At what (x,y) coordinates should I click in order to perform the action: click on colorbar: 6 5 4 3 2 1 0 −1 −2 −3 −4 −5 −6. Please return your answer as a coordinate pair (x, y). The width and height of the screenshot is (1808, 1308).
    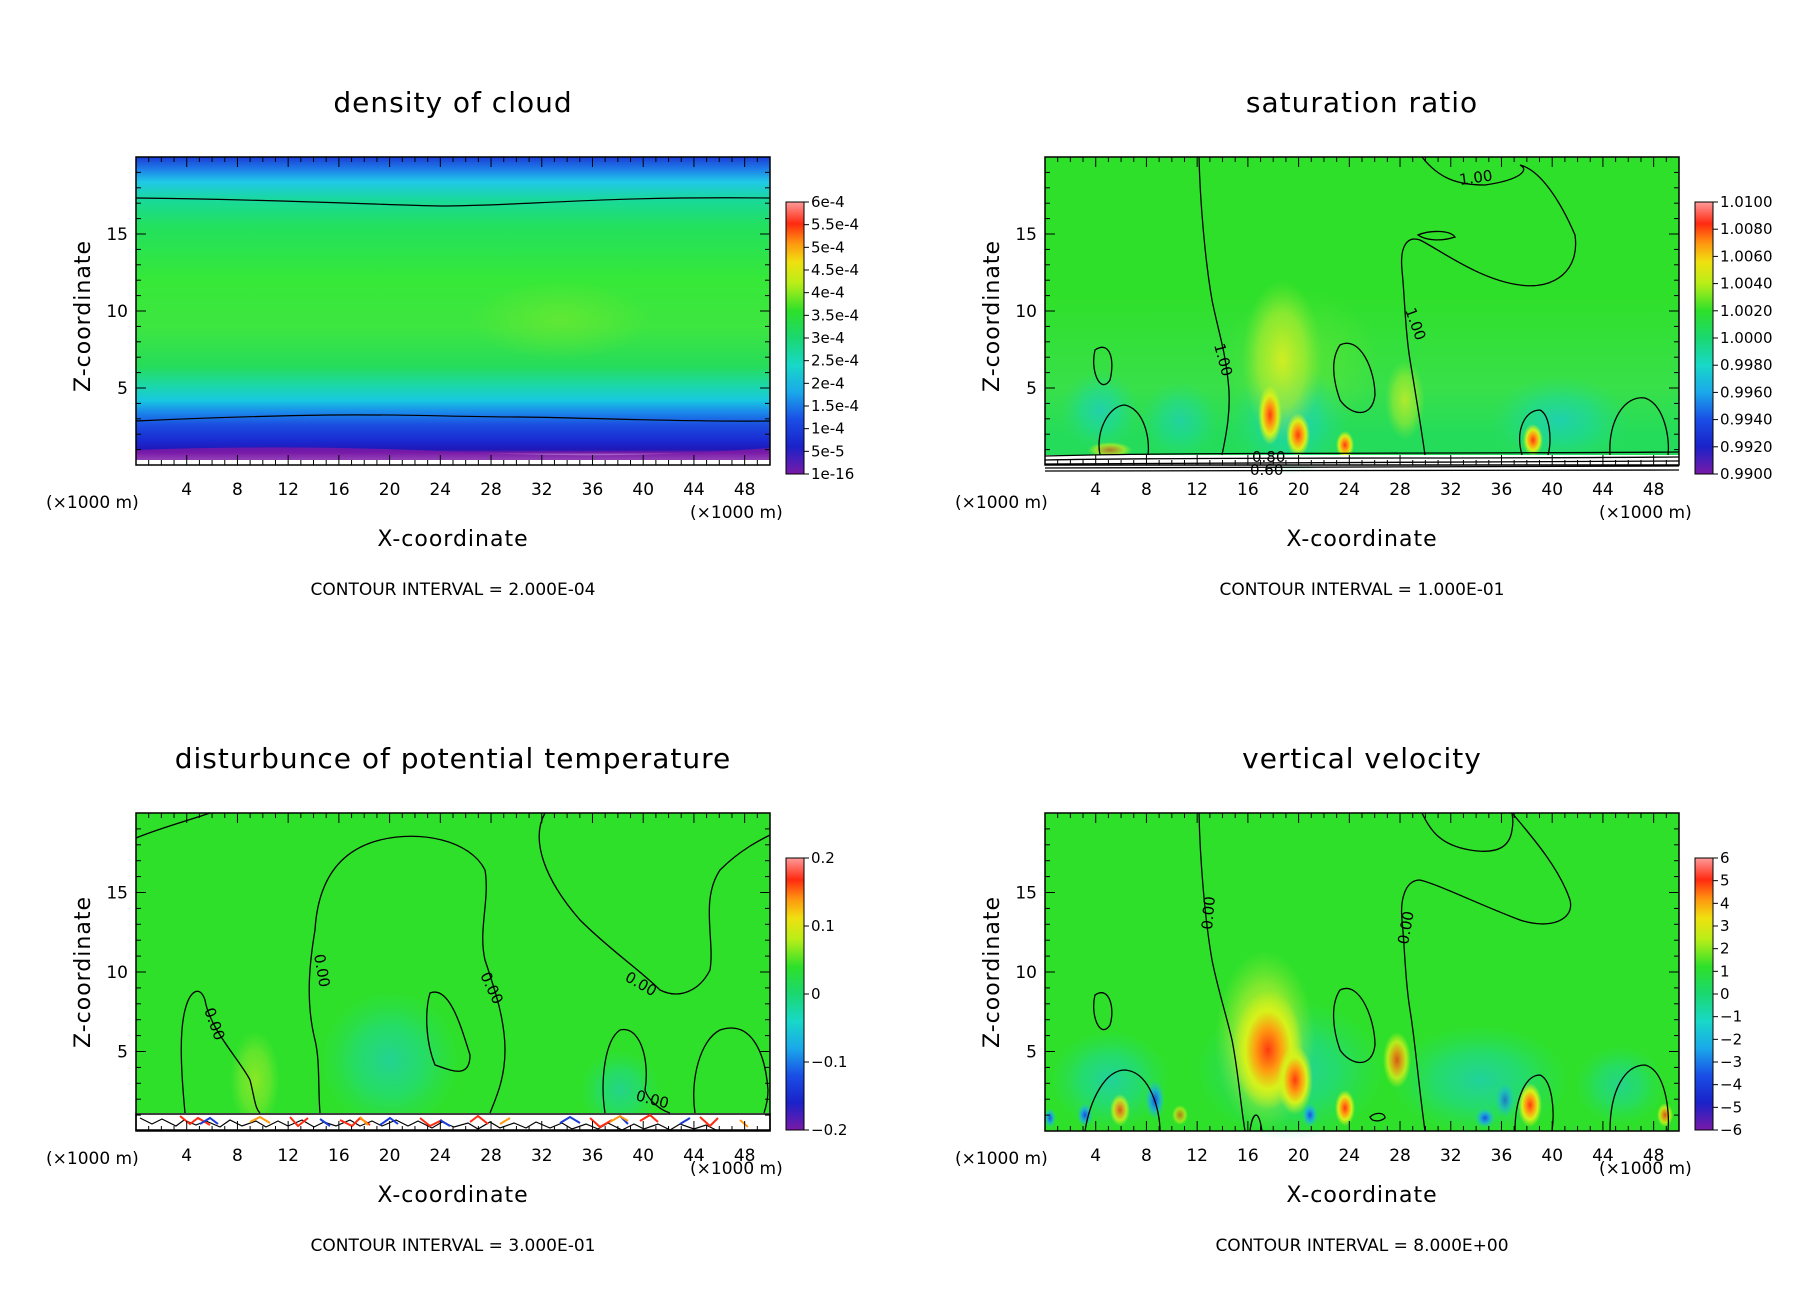
    Looking at the image, I should click on (1718, 994).